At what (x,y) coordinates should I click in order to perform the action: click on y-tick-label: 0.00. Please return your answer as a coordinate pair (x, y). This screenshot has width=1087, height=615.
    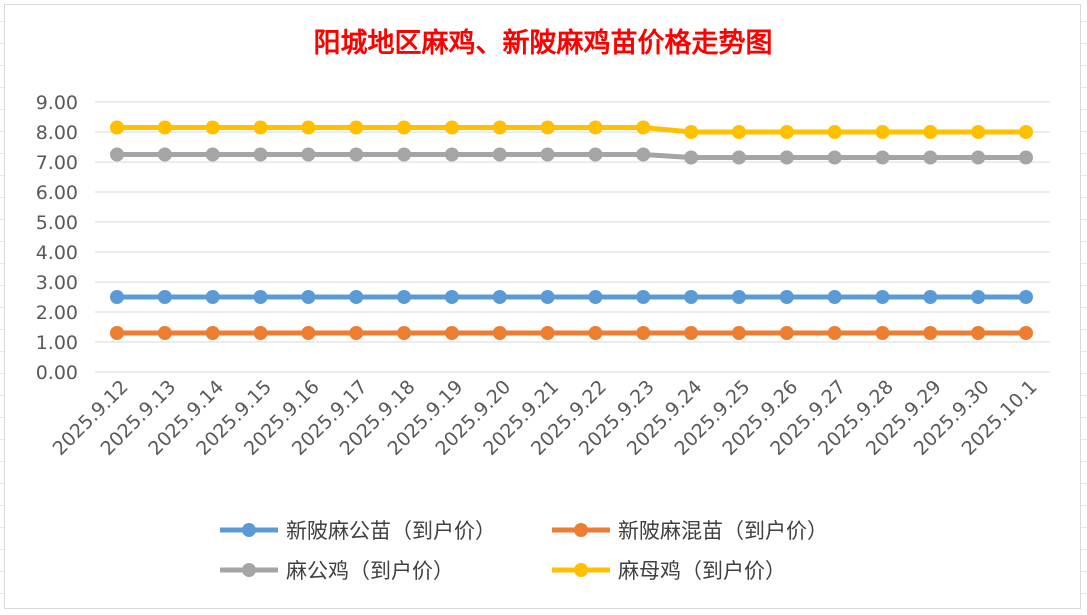
    Looking at the image, I should click on (57, 373).